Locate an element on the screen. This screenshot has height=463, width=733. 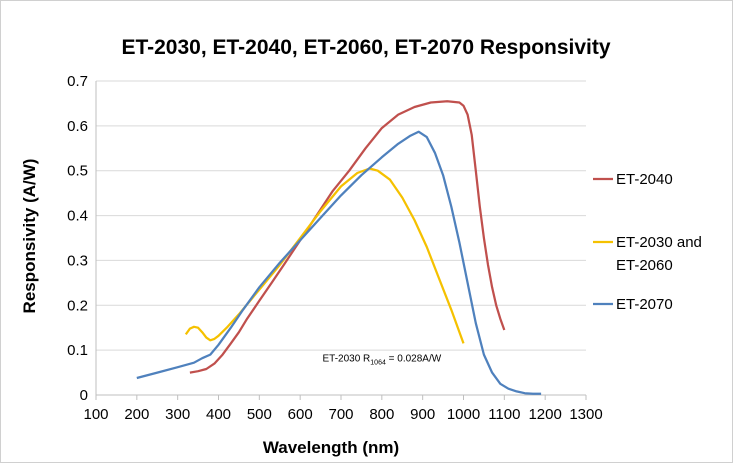
legend-label-1: ET-2060 is located at coordinates (644, 265).